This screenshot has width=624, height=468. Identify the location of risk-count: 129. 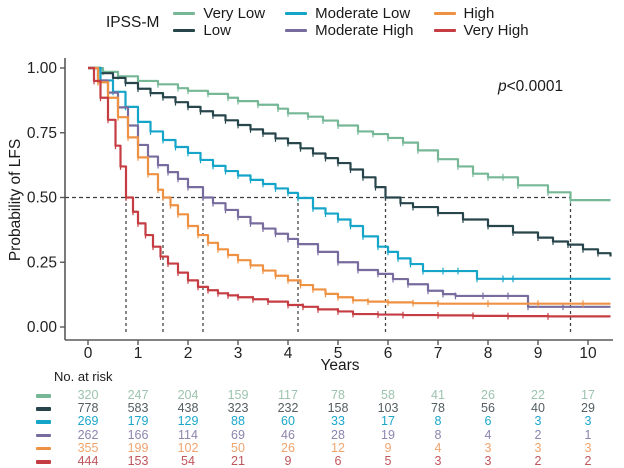
(188, 421).